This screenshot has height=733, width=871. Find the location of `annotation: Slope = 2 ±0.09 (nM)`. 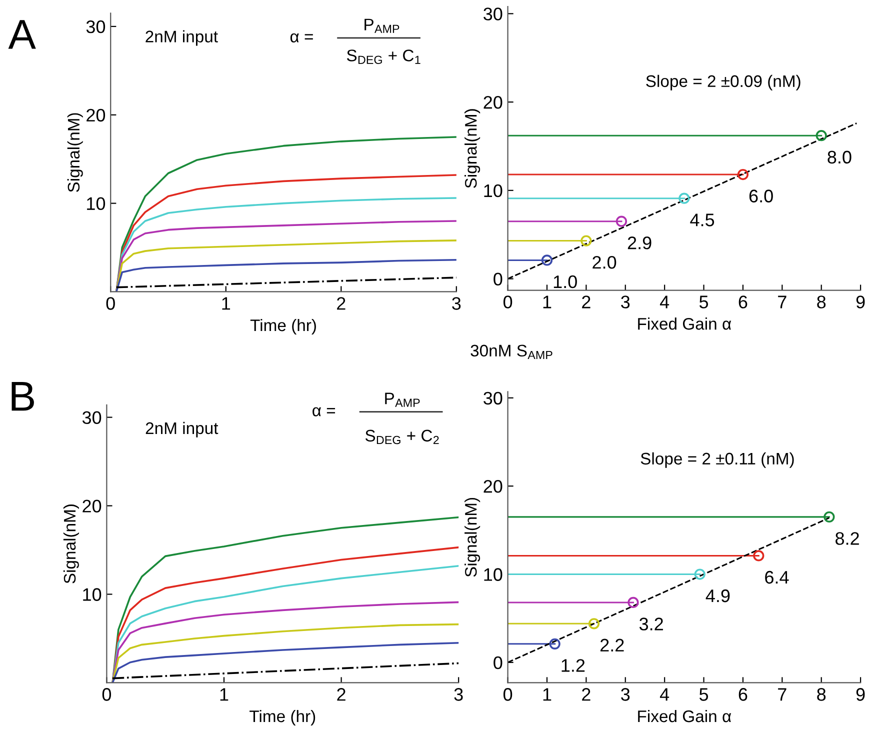

annotation: Slope = 2 ±0.09 (nM) is located at coordinates (723, 82).